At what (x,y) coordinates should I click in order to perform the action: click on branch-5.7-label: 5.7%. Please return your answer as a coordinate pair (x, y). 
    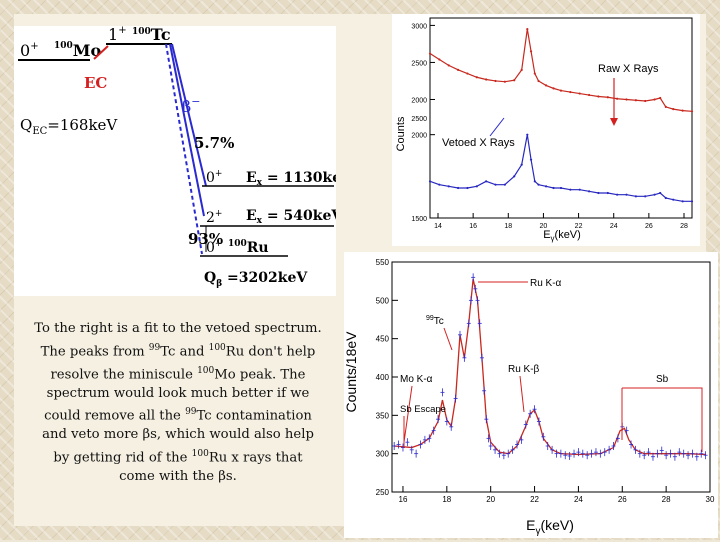
    Looking at the image, I should click on (214, 143).